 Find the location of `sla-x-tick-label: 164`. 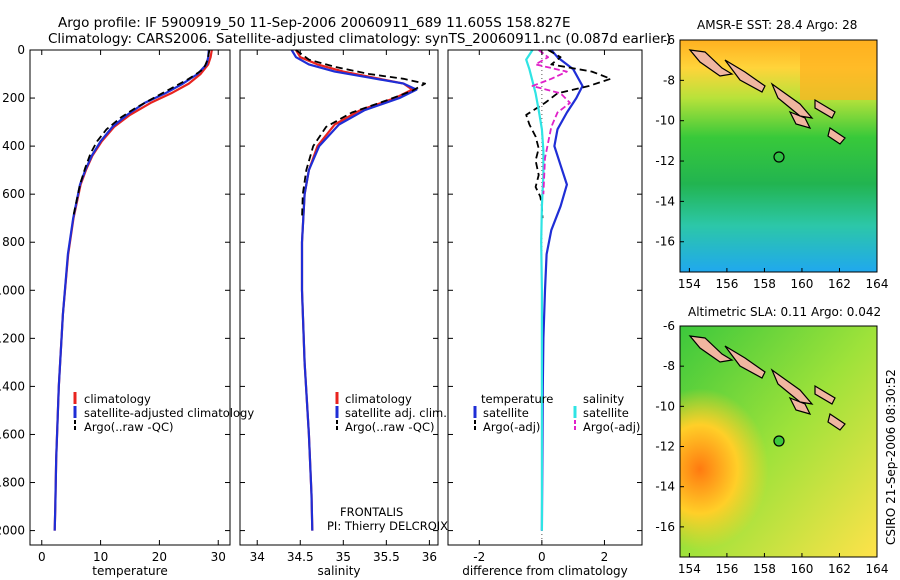

sla-x-tick-label: 164 is located at coordinates (877, 569).